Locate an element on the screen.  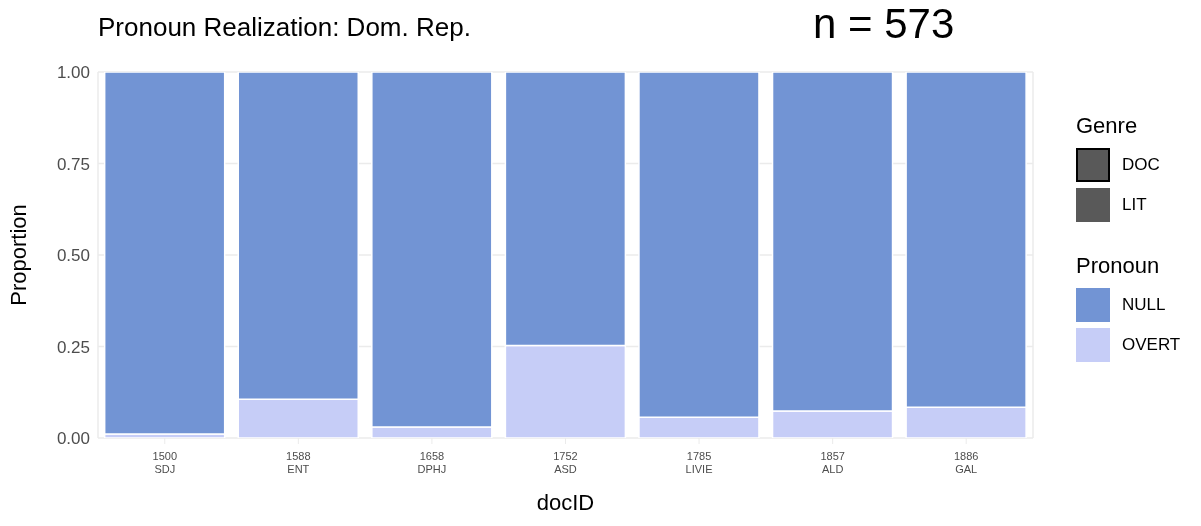
y-tick-label: 0.25 is located at coordinates (73, 347).